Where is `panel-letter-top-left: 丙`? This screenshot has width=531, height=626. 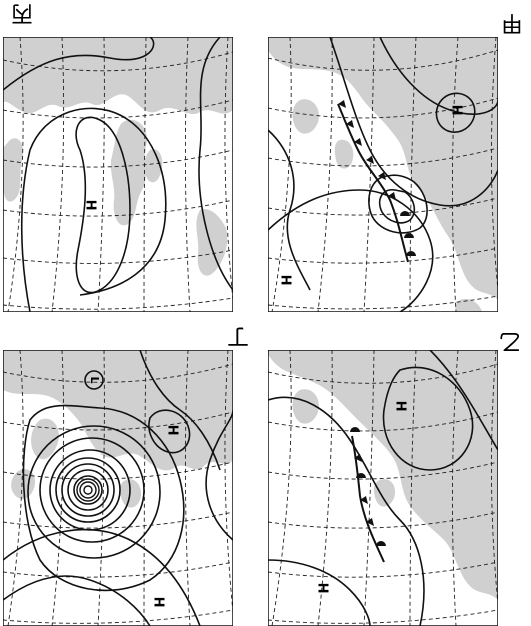
panel-letter-top-left: 丙 is located at coordinates (22, 12).